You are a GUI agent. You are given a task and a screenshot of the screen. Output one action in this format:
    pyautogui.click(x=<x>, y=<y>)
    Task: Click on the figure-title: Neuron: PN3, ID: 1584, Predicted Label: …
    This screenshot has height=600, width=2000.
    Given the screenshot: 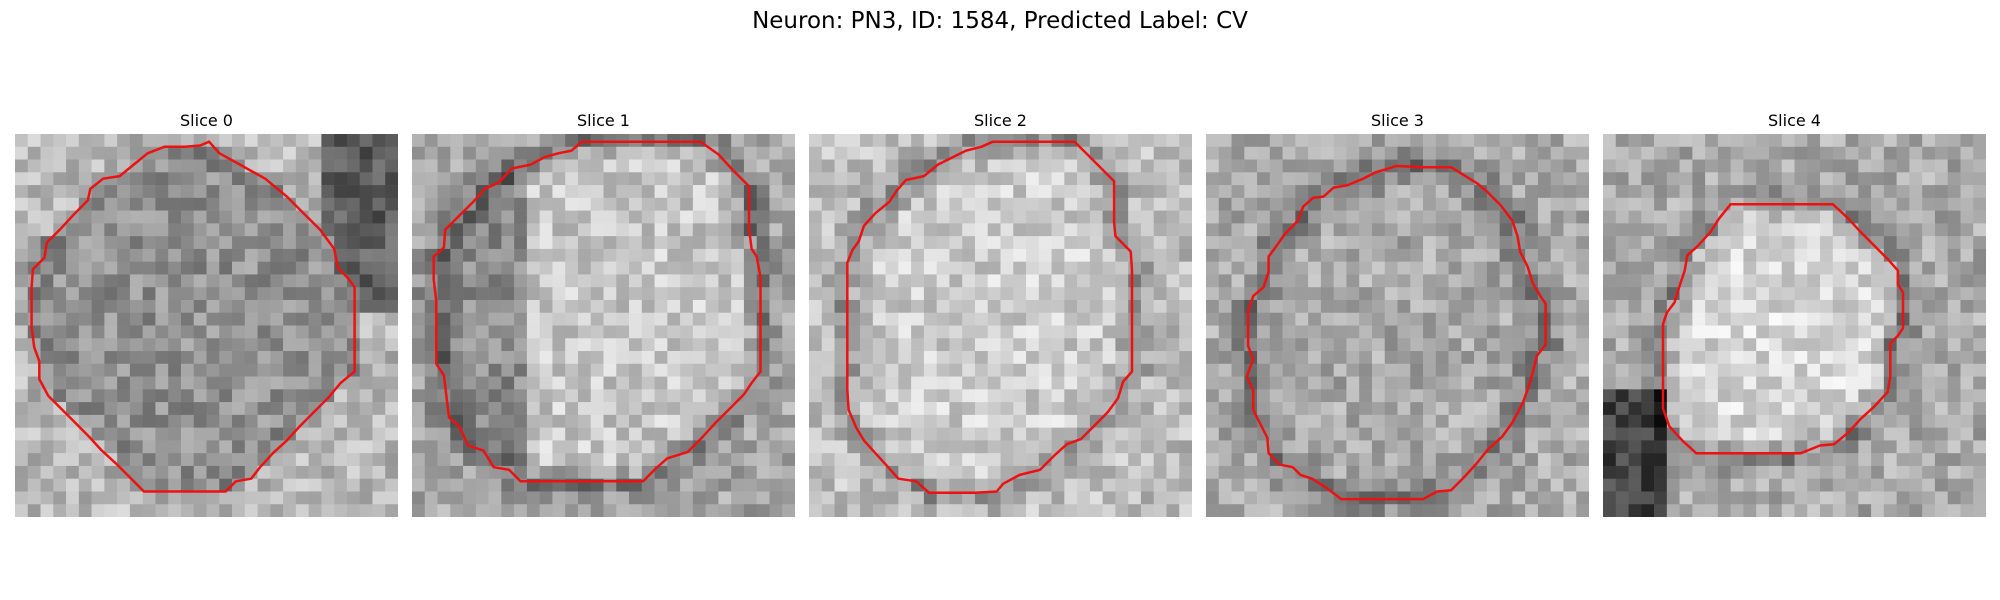 What is the action you would take?
    pyautogui.click(x=1000, y=21)
    